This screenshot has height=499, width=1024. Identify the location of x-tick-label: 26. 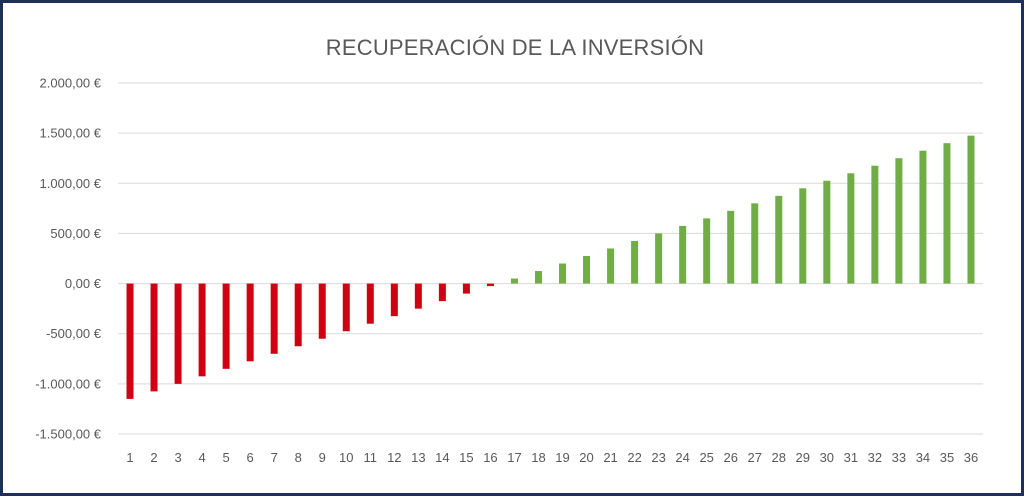
(730, 457).